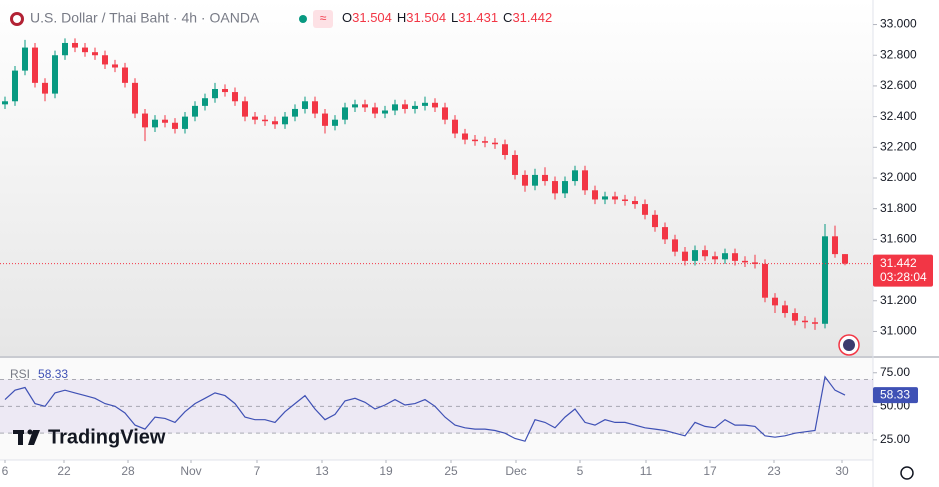 Image resolution: width=939 pixels, height=487 pixels. What do you see at coordinates (898, 54) in the screenshot?
I see `y-tick-label: 32.800` at bounding box center [898, 54].